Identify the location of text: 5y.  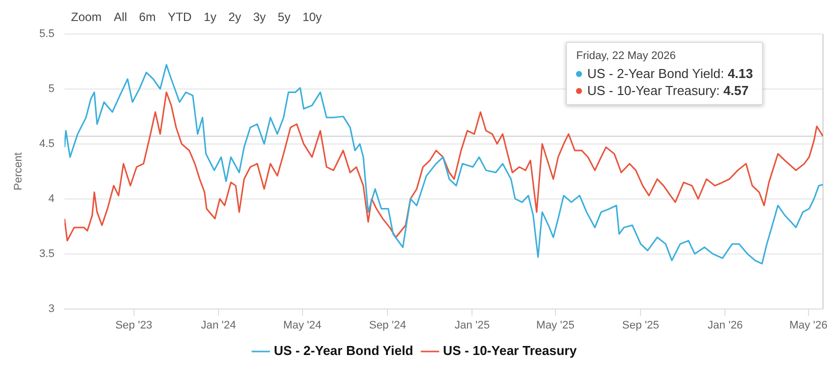
(284, 17).